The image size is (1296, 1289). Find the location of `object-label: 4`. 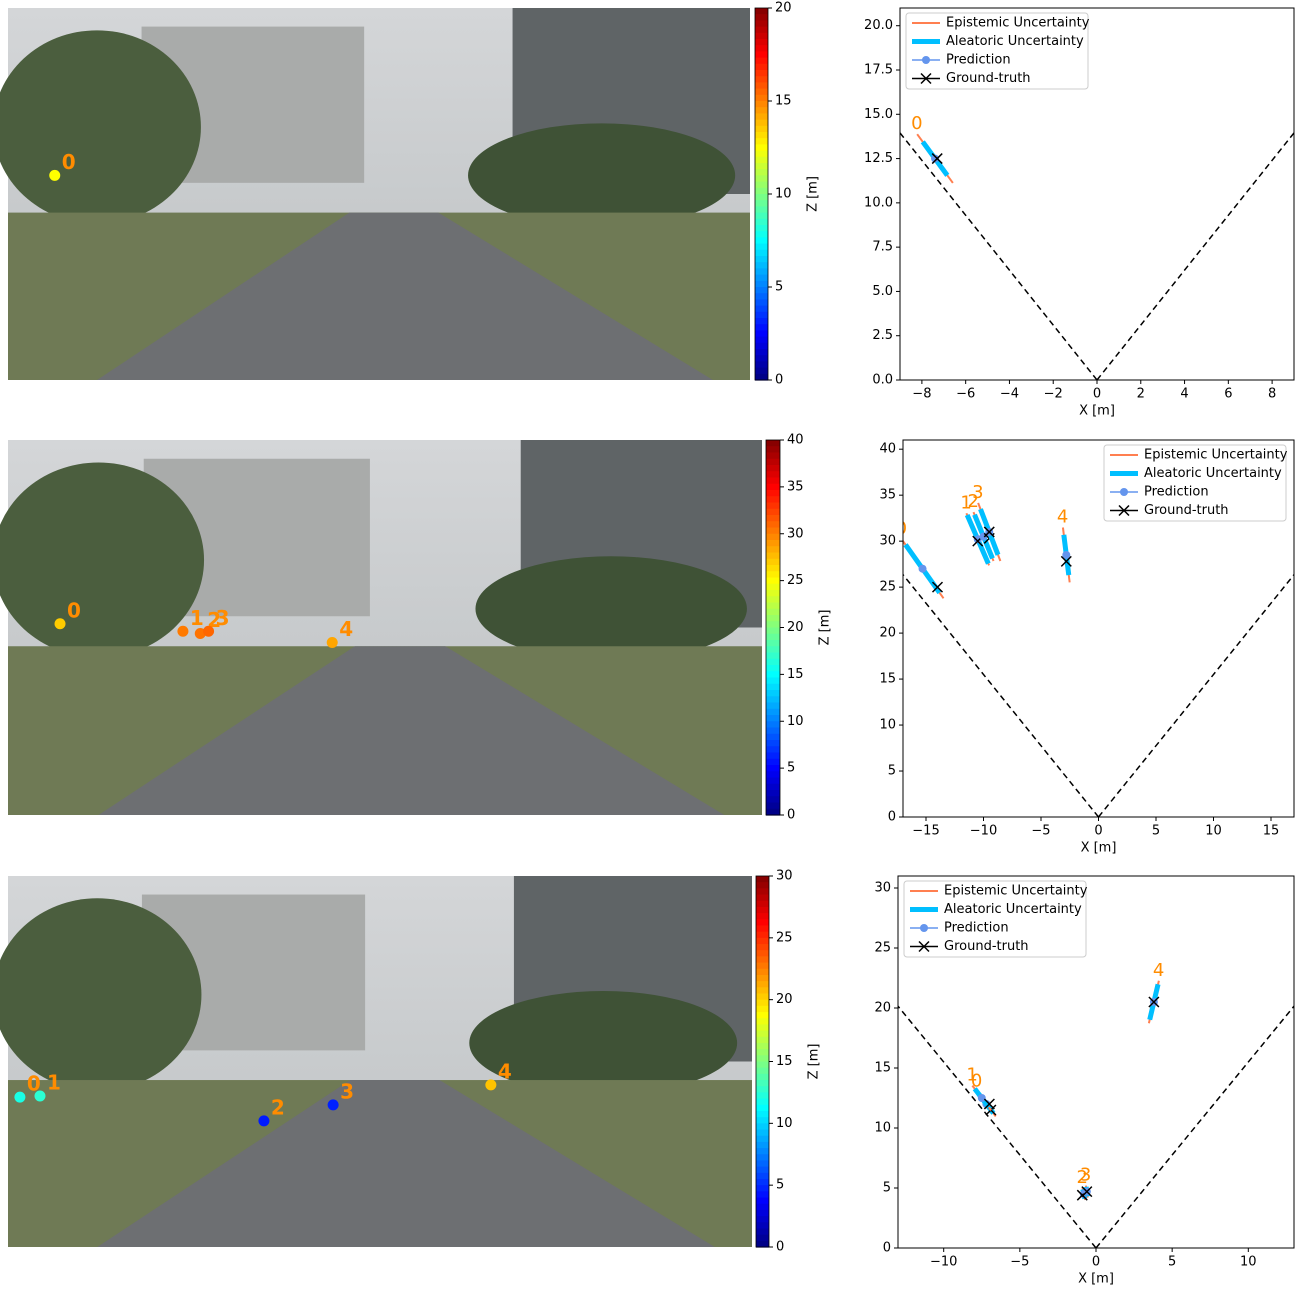

object-label: 4 is located at coordinates (1062, 516).